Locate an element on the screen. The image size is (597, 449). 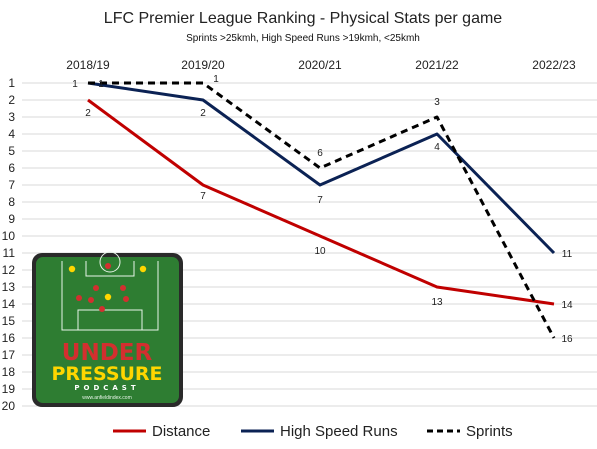
logo-line-3: PODCAST is located at coordinates (106, 388).